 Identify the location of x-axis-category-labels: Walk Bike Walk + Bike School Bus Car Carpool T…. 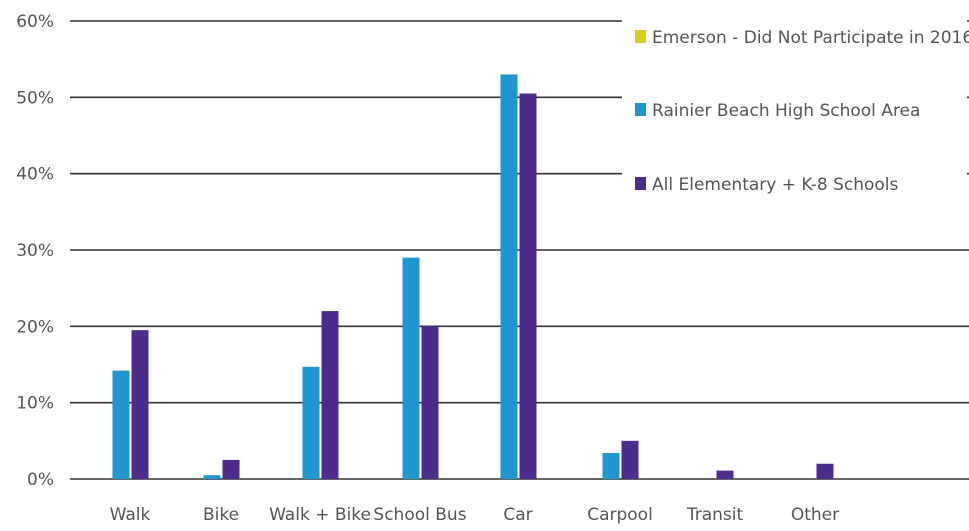
(475, 515).